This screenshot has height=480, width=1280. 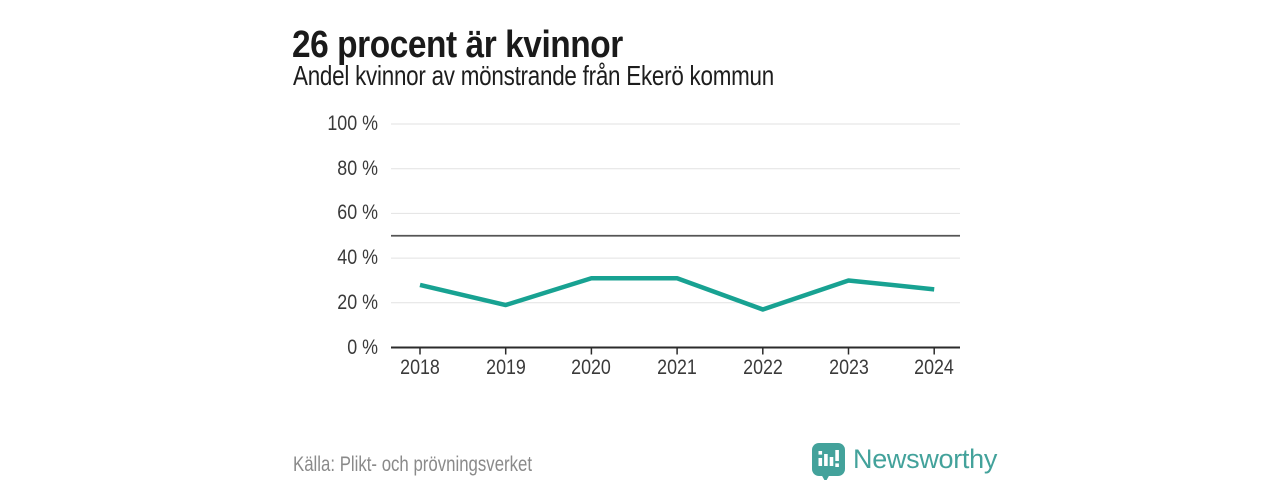 What do you see at coordinates (352, 123) in the screenshot?
I see `y-tick-label: 100 %` at bounding box center [352, 123].